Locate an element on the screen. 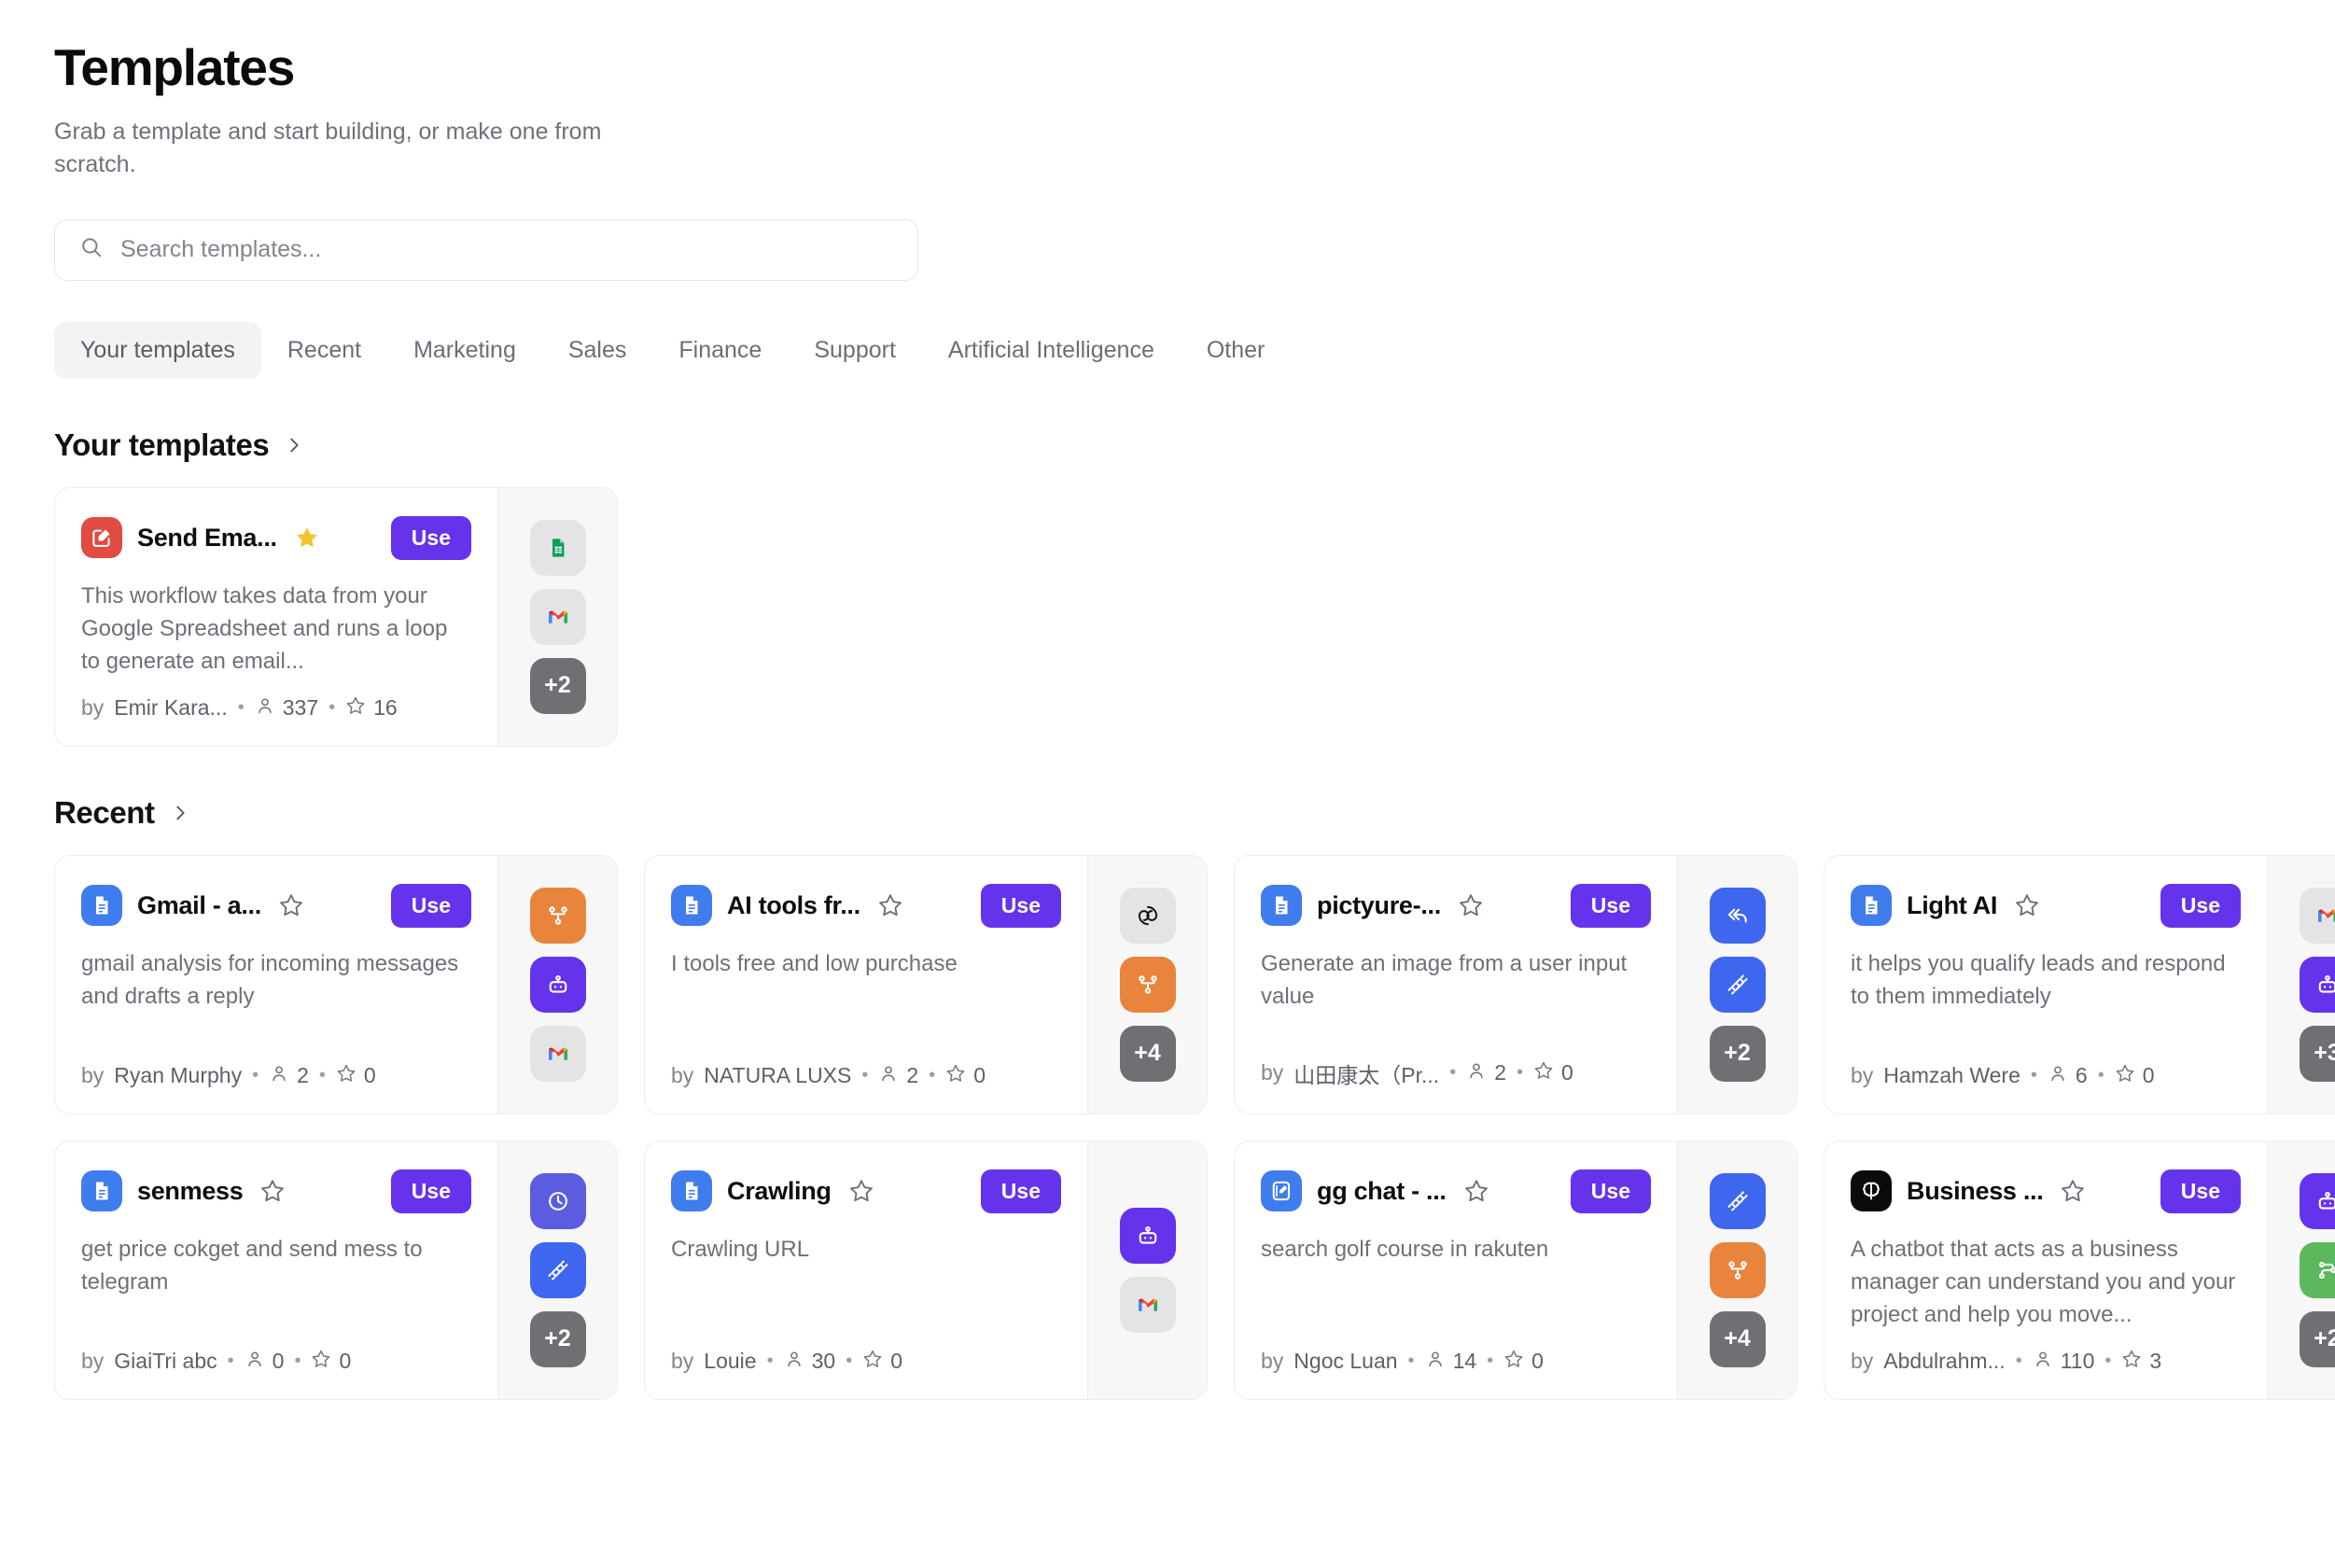 The width and height of the screenshot is (2335, 1568). card-meta: by Ryan Murphy • 2 • 0 is located at coordinates (276, 1076).